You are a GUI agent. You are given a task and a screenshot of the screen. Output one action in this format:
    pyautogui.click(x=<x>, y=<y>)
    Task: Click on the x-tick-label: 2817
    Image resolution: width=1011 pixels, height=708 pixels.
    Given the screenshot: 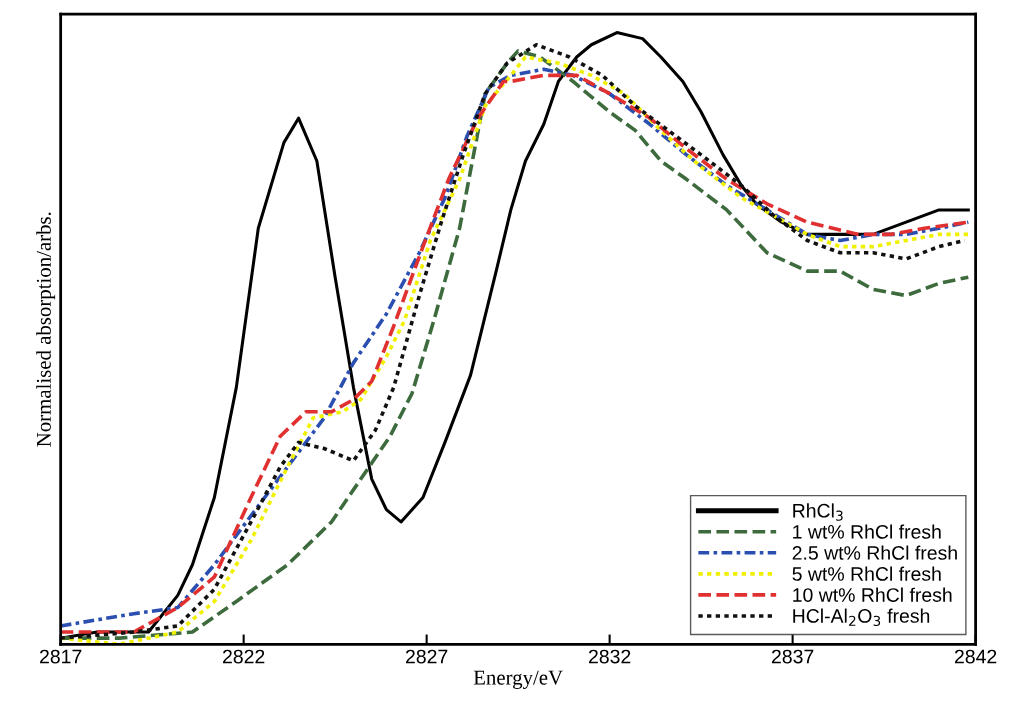 What is the action you would take?
    pyautogui.click(x=61, y=656)
    